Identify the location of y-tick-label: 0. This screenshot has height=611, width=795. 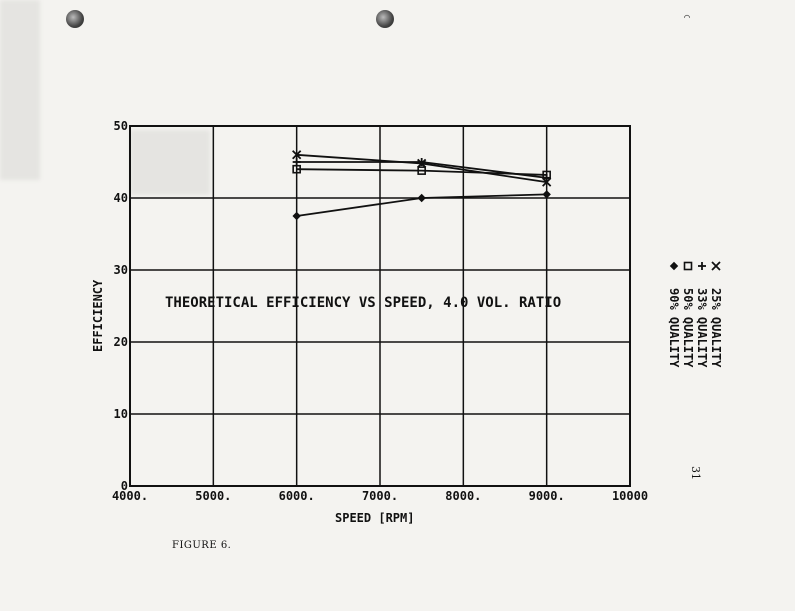
(124, 486).